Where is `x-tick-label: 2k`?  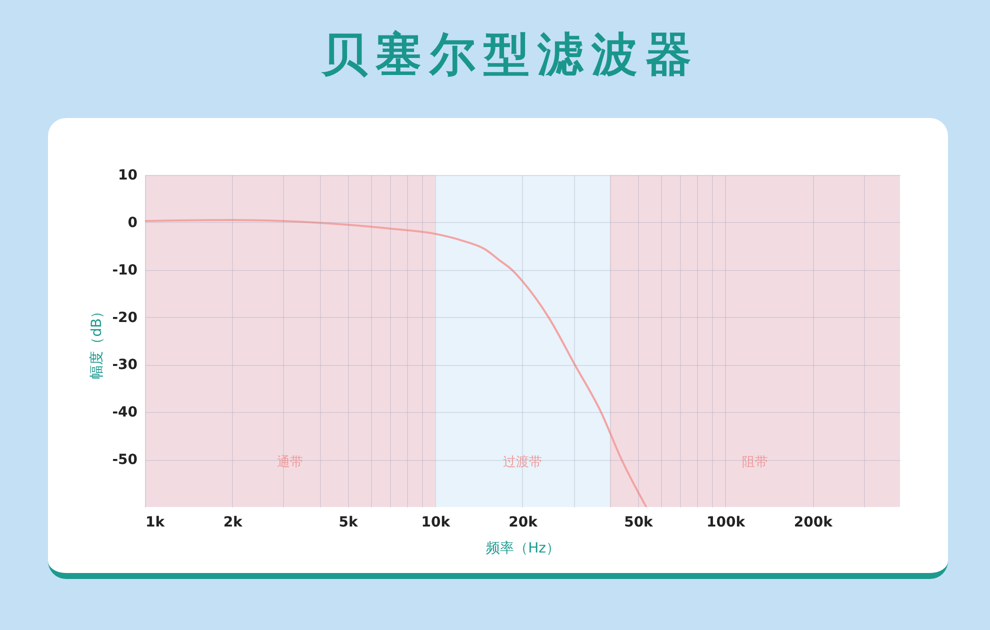
x-tick-label: 2k is located at coordinates (233, 522).